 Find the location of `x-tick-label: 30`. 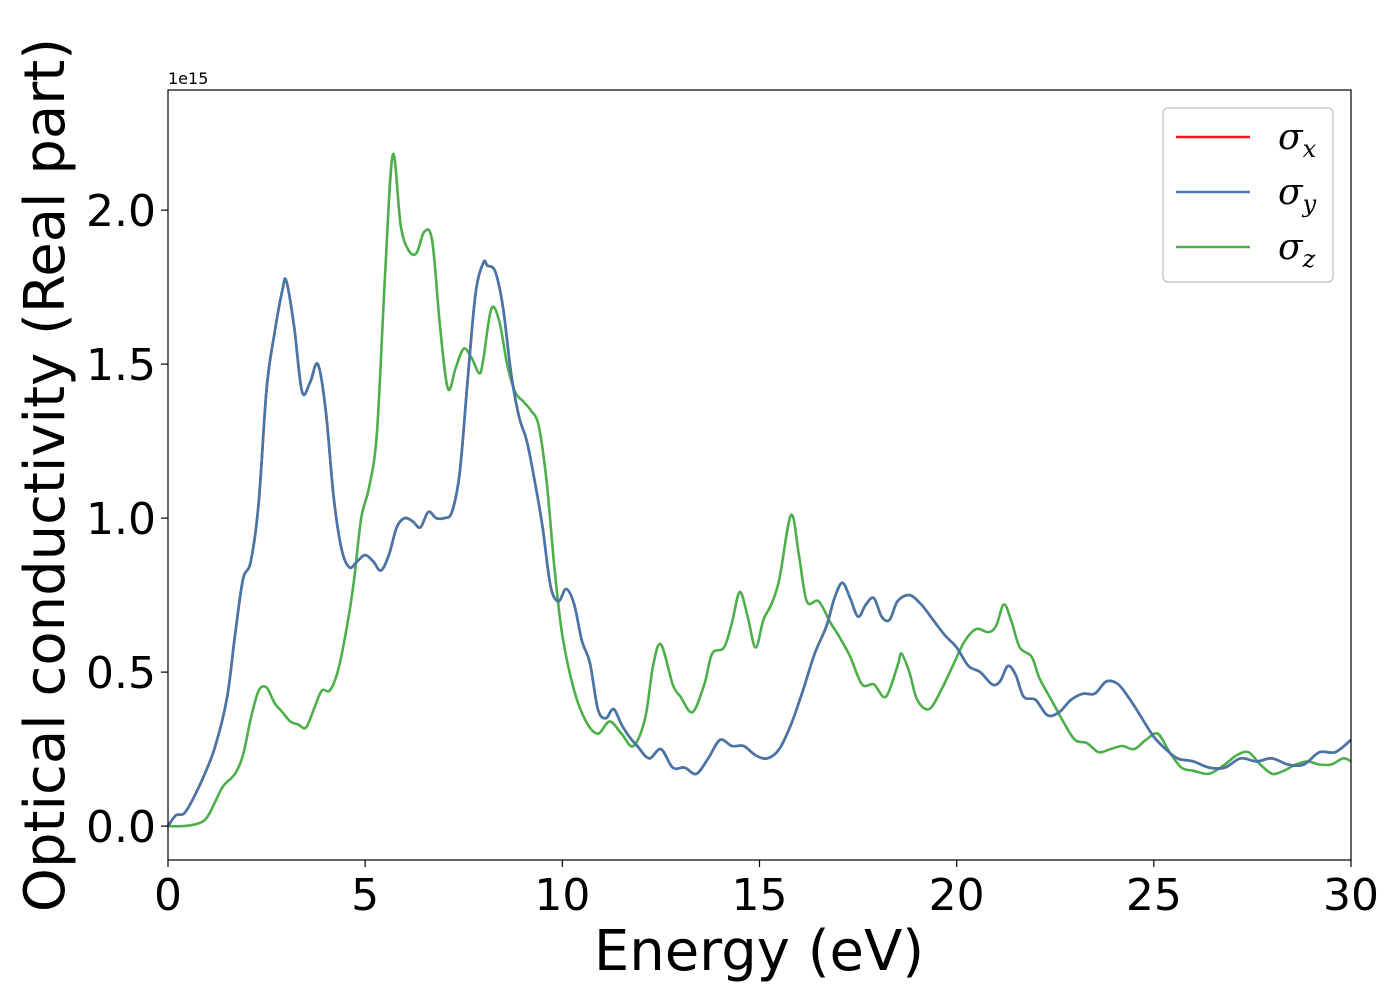

x-tick-label: 30 is located at coordinates (1351, 895).